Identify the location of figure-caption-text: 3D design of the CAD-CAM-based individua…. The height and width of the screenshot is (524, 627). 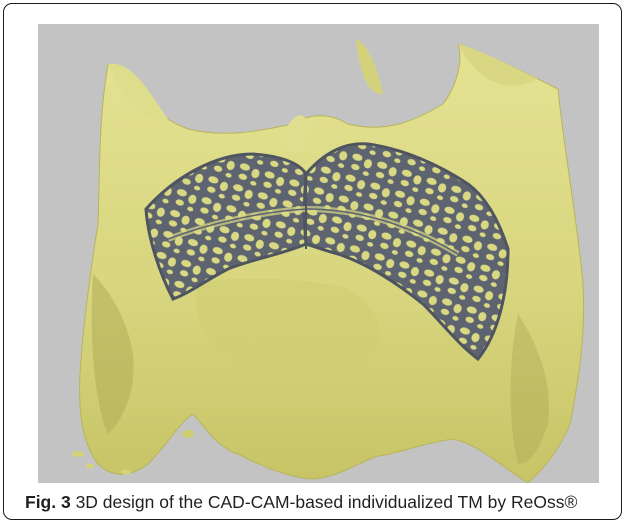
(324, 502).